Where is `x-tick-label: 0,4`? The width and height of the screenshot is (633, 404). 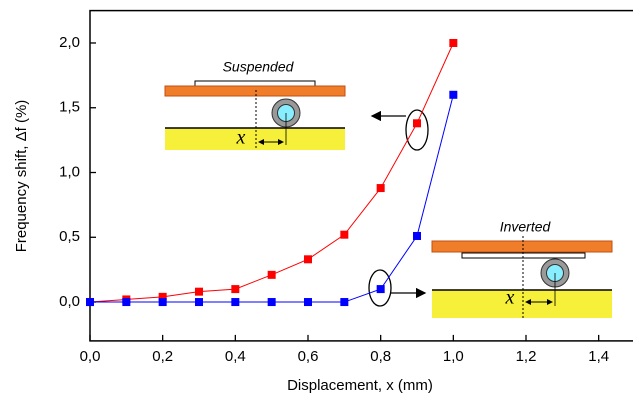
x-tick-label: 0,4 is located at coordinates (235, 356).